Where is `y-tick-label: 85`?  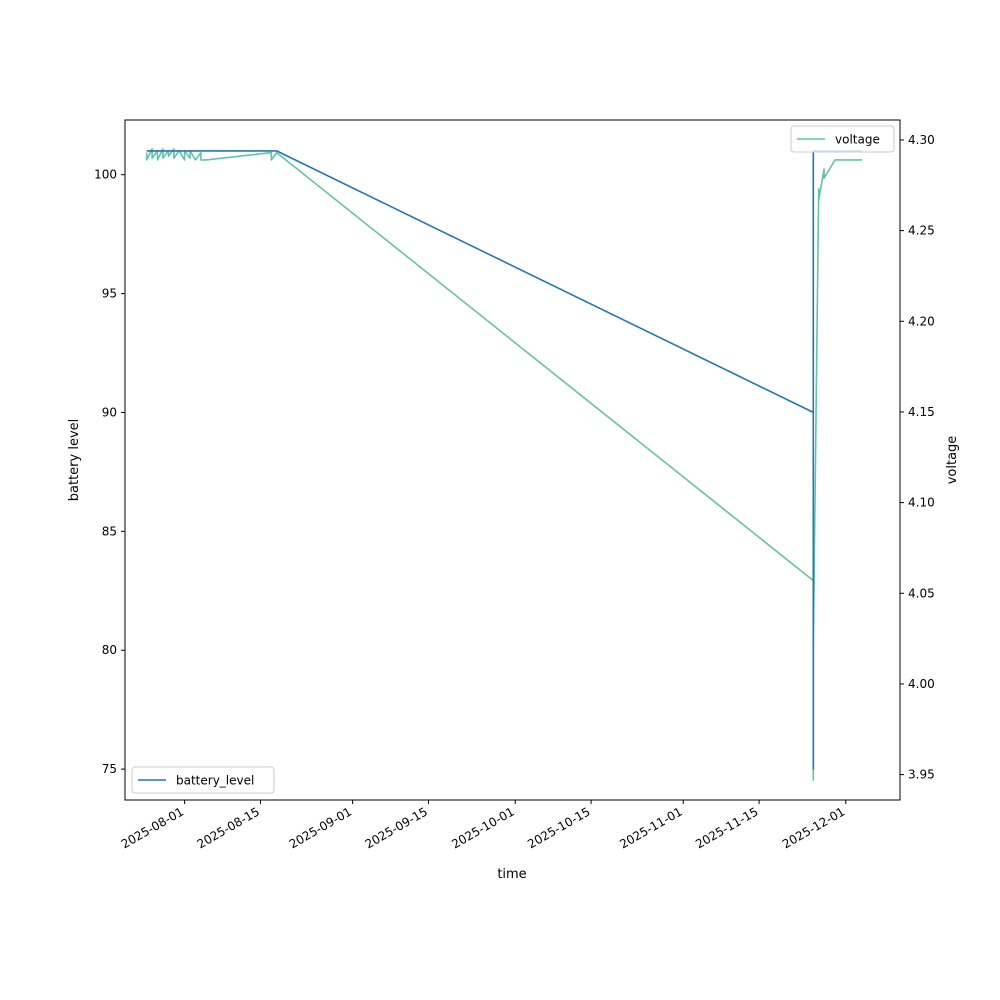 y-tick-label: 85 is located at coordinates (109, 531).